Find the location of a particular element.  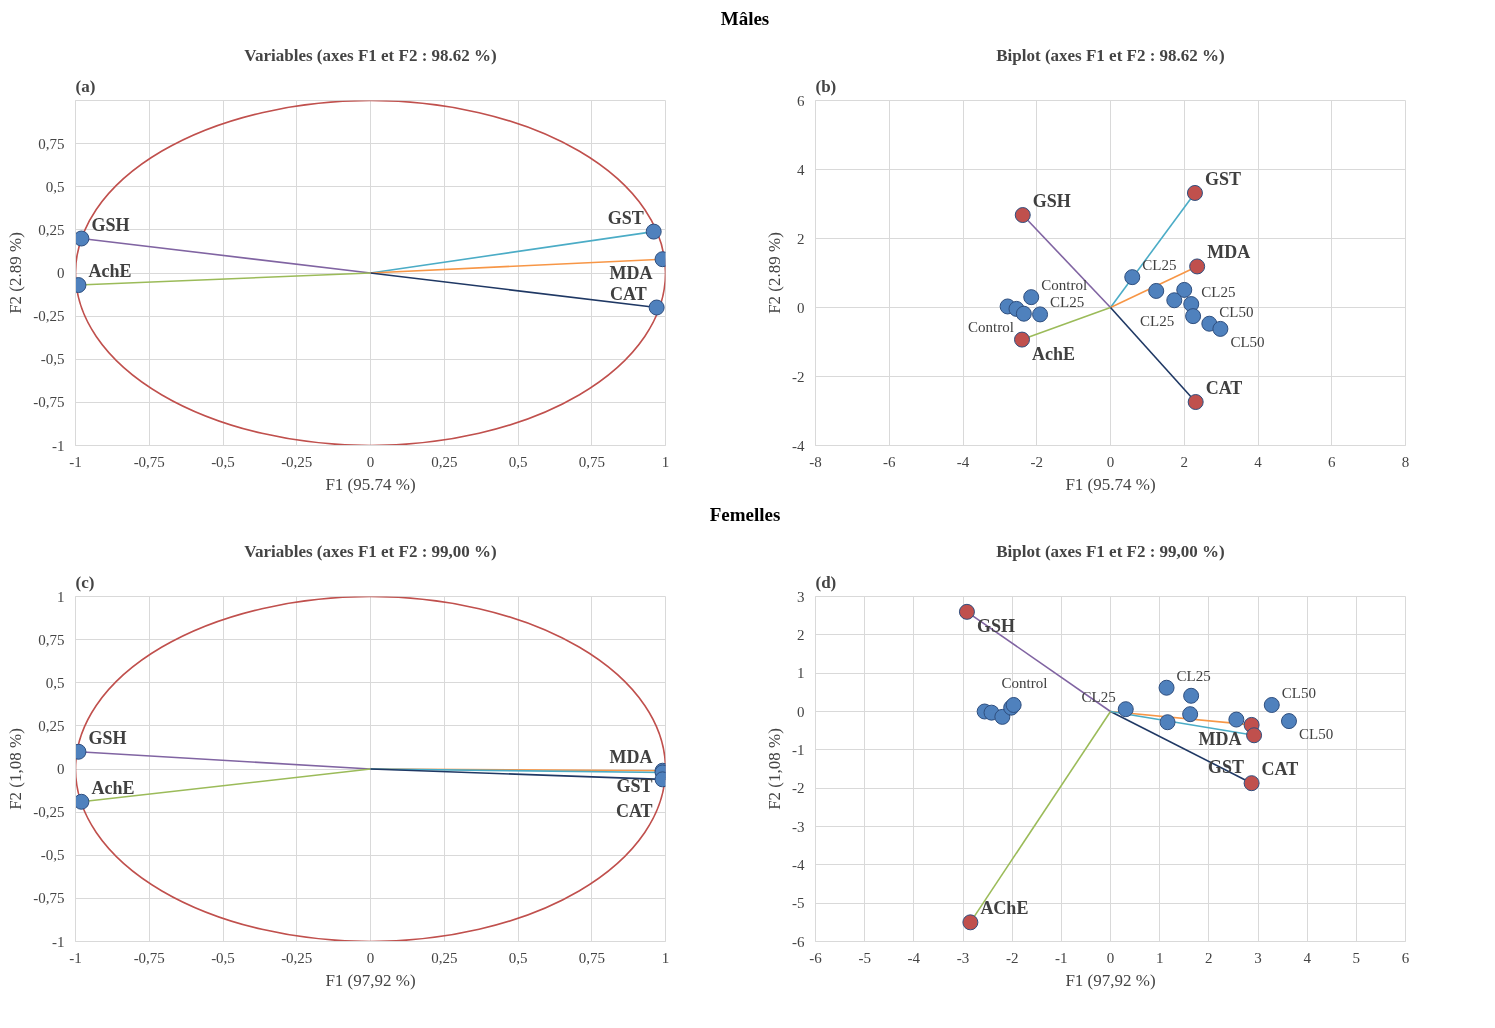

y-tick-label: 0,75 is located at coordinates (51, 143).